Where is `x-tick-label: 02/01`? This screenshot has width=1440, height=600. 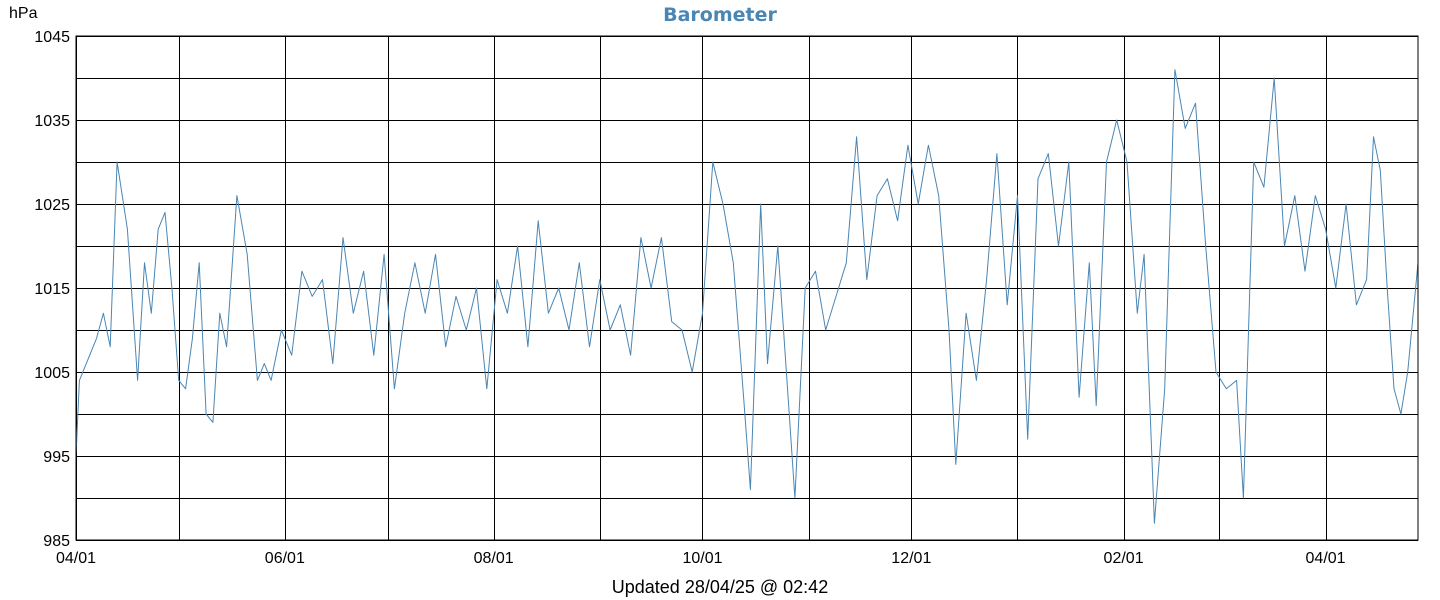
x-tick-label: 02/01 is located at coordinates (1124, 558).